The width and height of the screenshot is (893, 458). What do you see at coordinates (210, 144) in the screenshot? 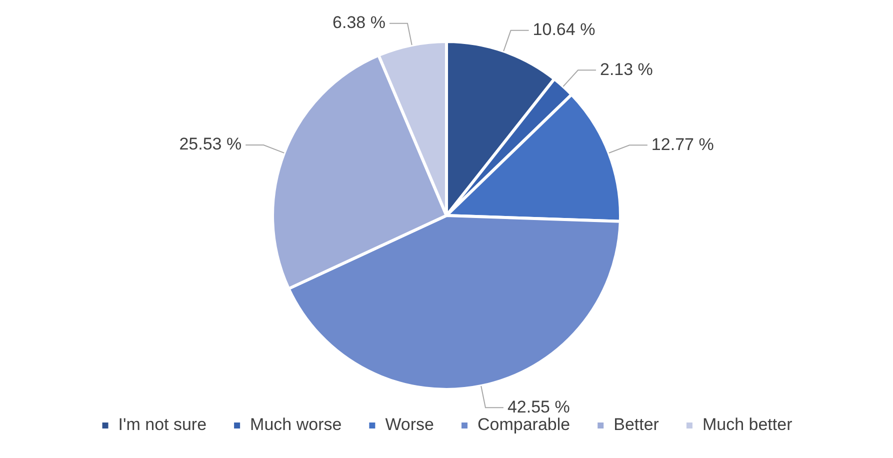
I see `data-label: 25.53 %` at bounding box center [210, 144].